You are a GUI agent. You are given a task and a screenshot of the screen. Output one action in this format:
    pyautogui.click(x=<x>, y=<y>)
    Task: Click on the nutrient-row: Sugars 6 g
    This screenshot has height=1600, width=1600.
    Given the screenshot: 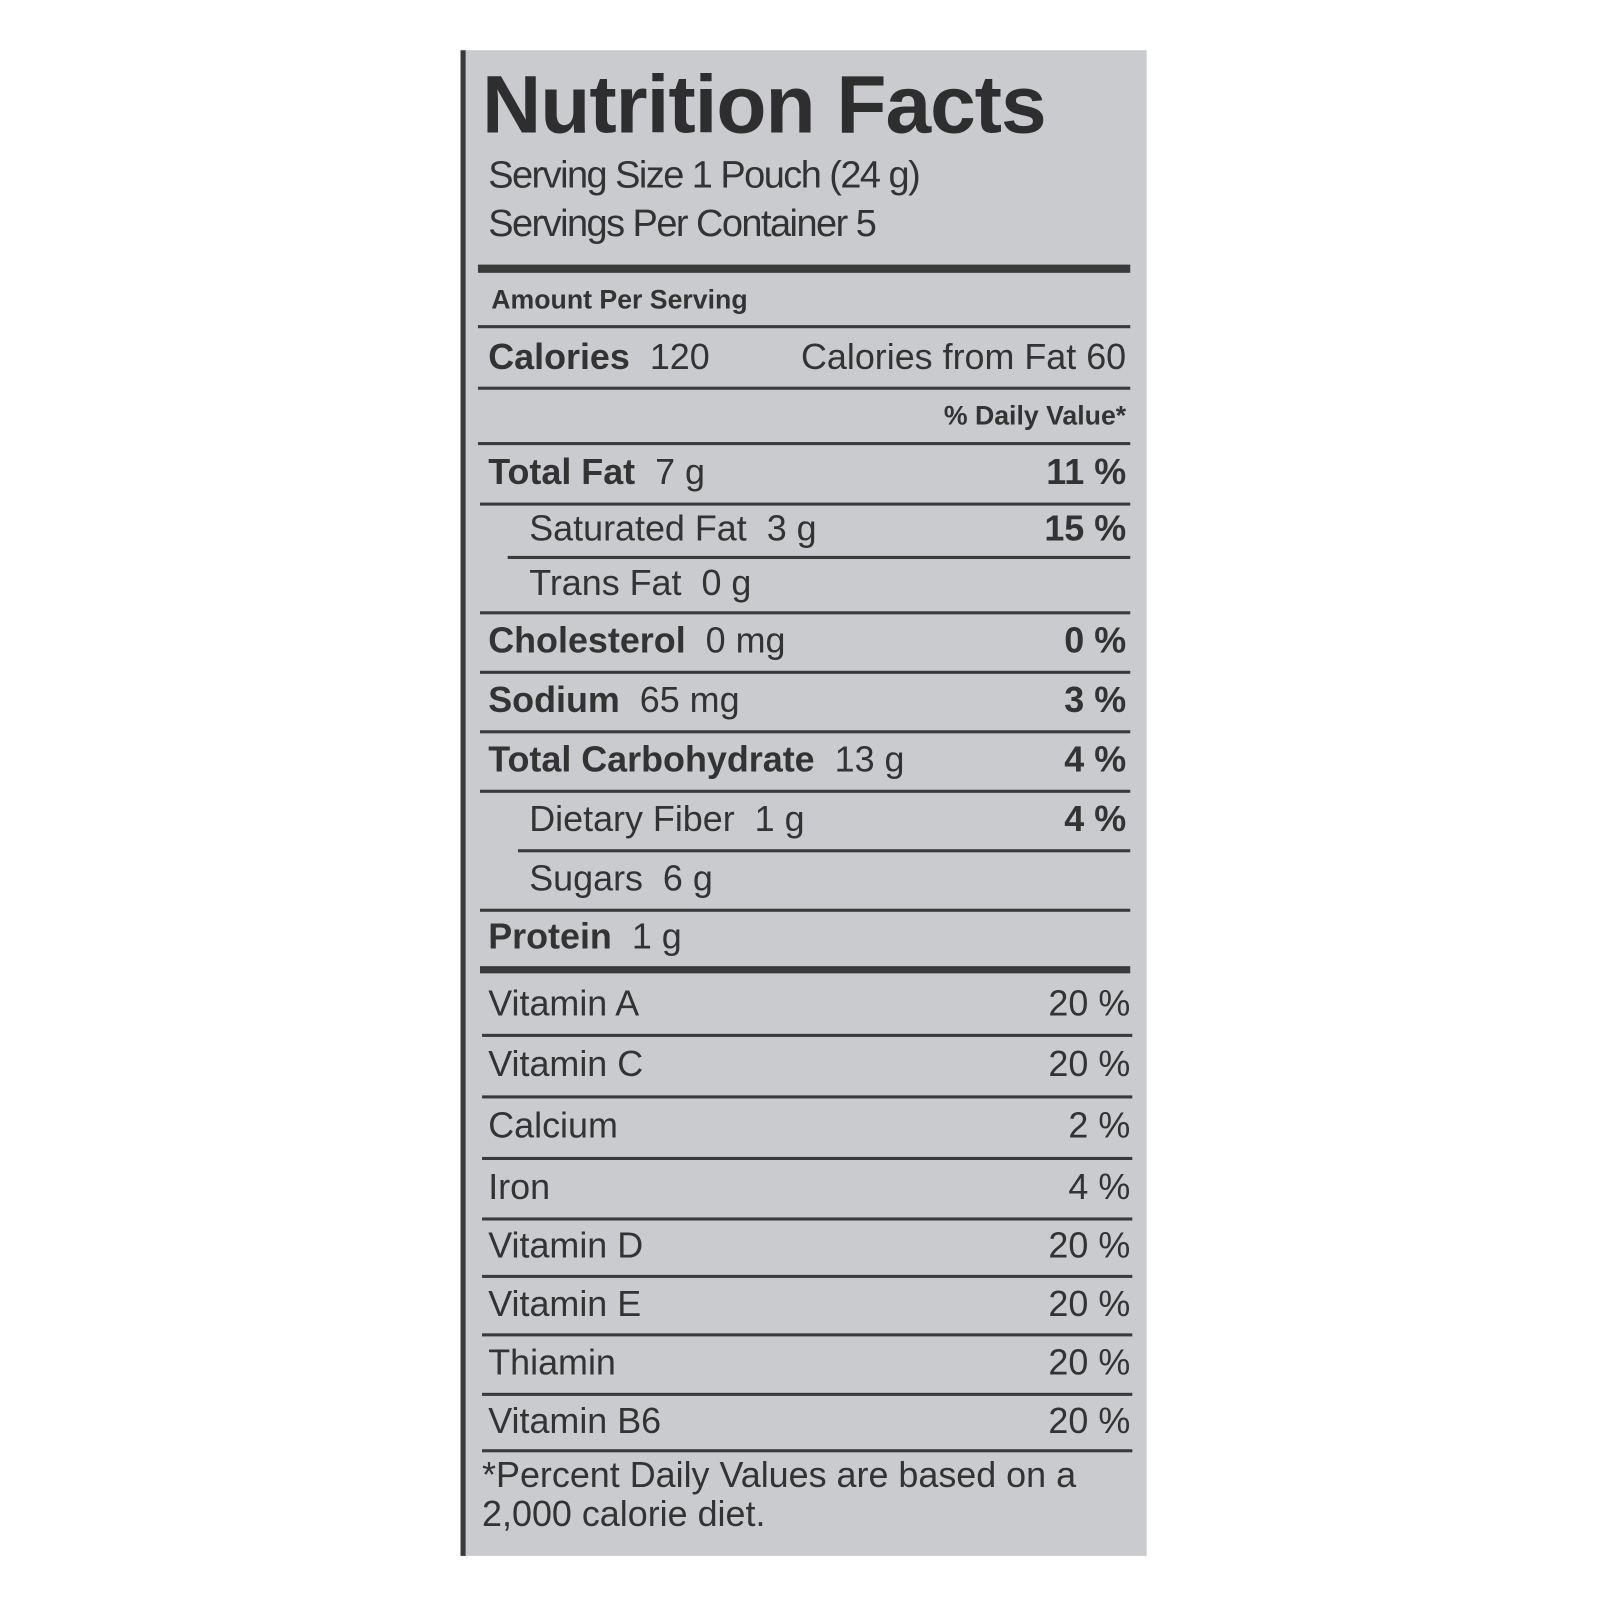 What is the action you would take?
    pyautogui.click(x=807, y=878)
    